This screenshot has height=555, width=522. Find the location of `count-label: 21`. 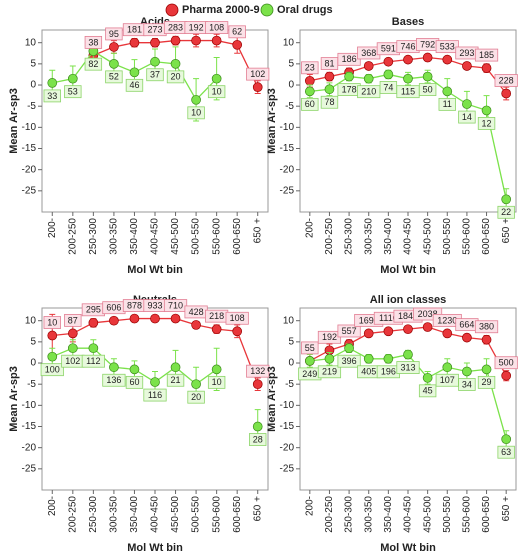

count-label: 21 is located at coordinates (176, 380).